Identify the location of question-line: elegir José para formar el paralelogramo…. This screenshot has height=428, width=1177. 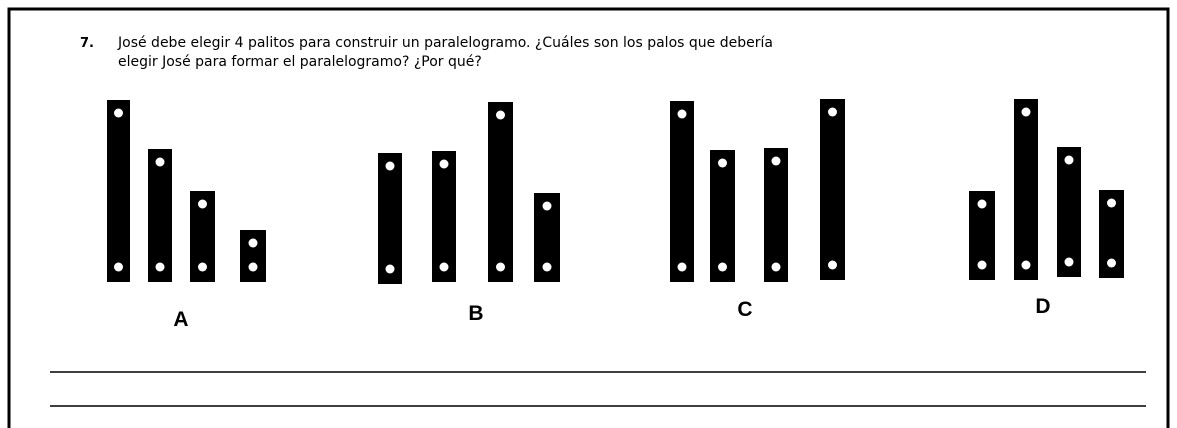
(300, 62).